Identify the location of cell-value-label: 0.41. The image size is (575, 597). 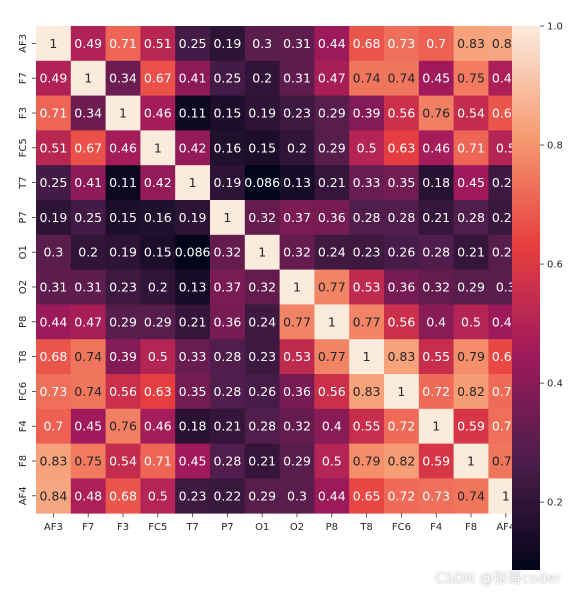
(193, 78).